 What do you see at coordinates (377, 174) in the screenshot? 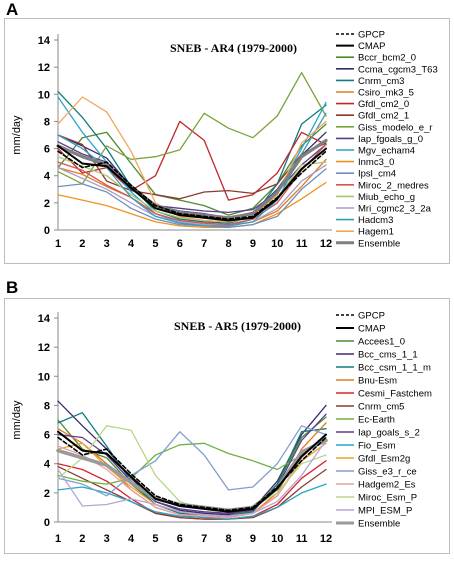
I see `legend-entry: Ipsl_cm4` at bounding box center [377, 174].